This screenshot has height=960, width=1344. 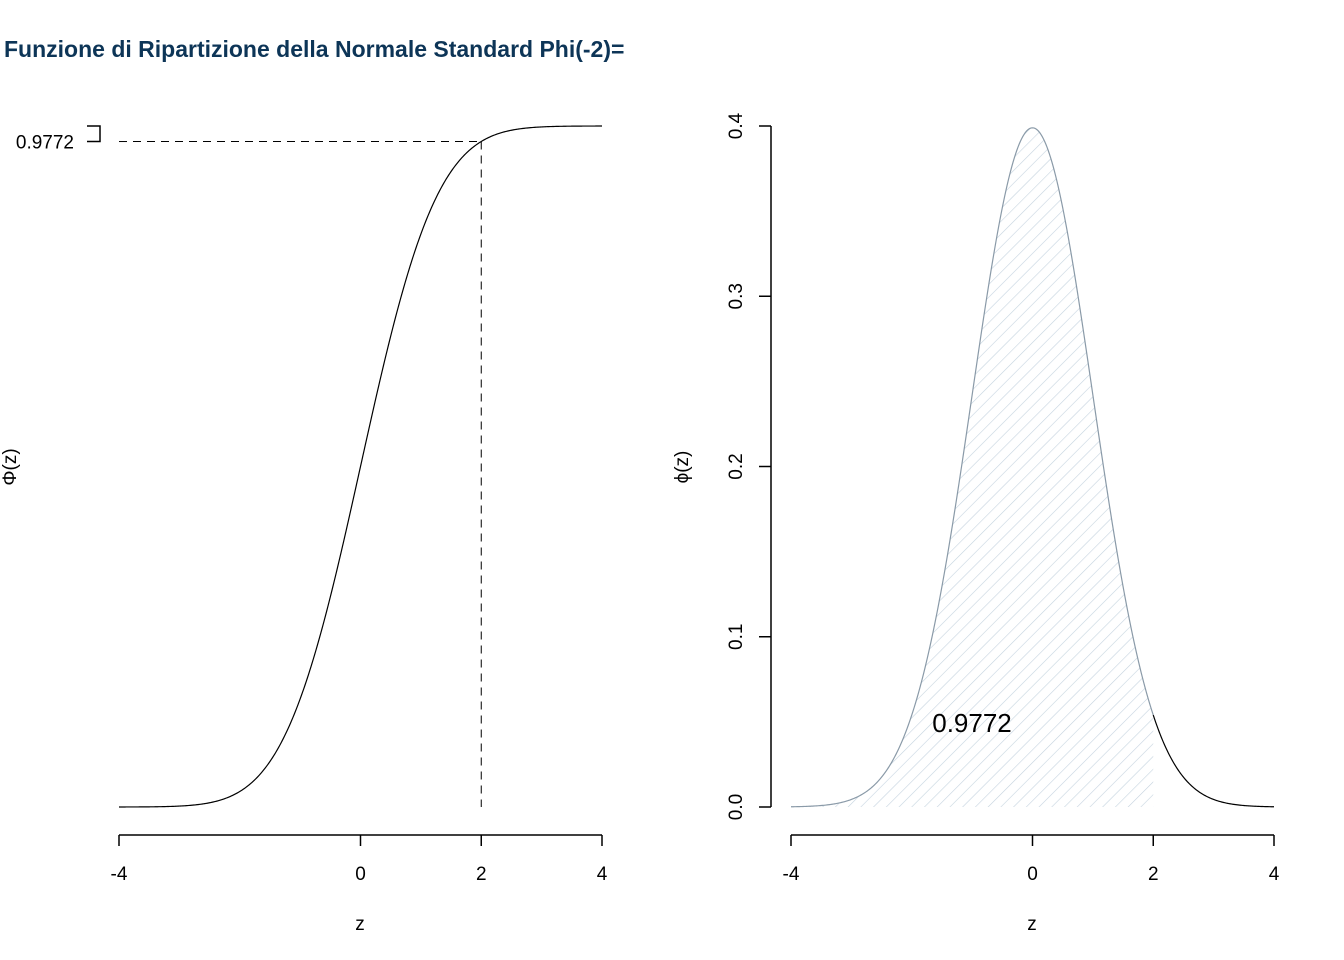 What do you see at coordinates (972, 723) in the screenshot?
I see `pdf-area-annotation: 0.9772` at bounding box center [972, 723].